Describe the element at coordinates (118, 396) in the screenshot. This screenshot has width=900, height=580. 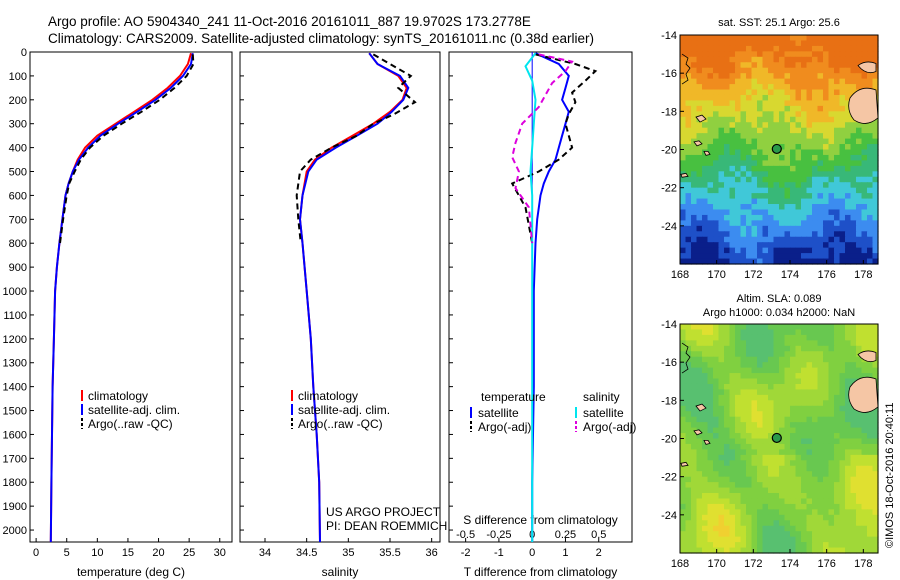
I see `legend-entry: climatology` at that location.